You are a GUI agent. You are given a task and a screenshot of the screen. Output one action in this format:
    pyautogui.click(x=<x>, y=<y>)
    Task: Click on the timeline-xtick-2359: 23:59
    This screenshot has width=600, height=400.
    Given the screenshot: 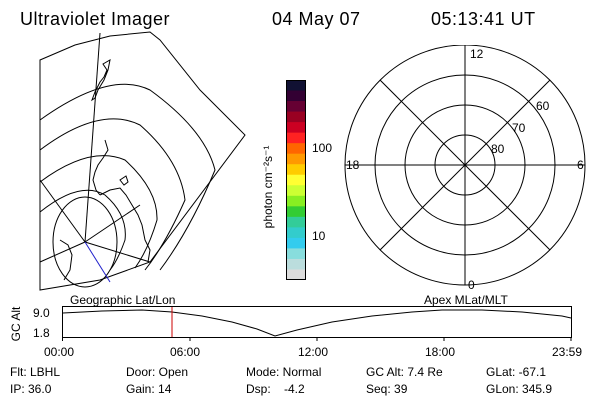 What is the action you would take?
    pyautogui.click(x=567, y=352)
    